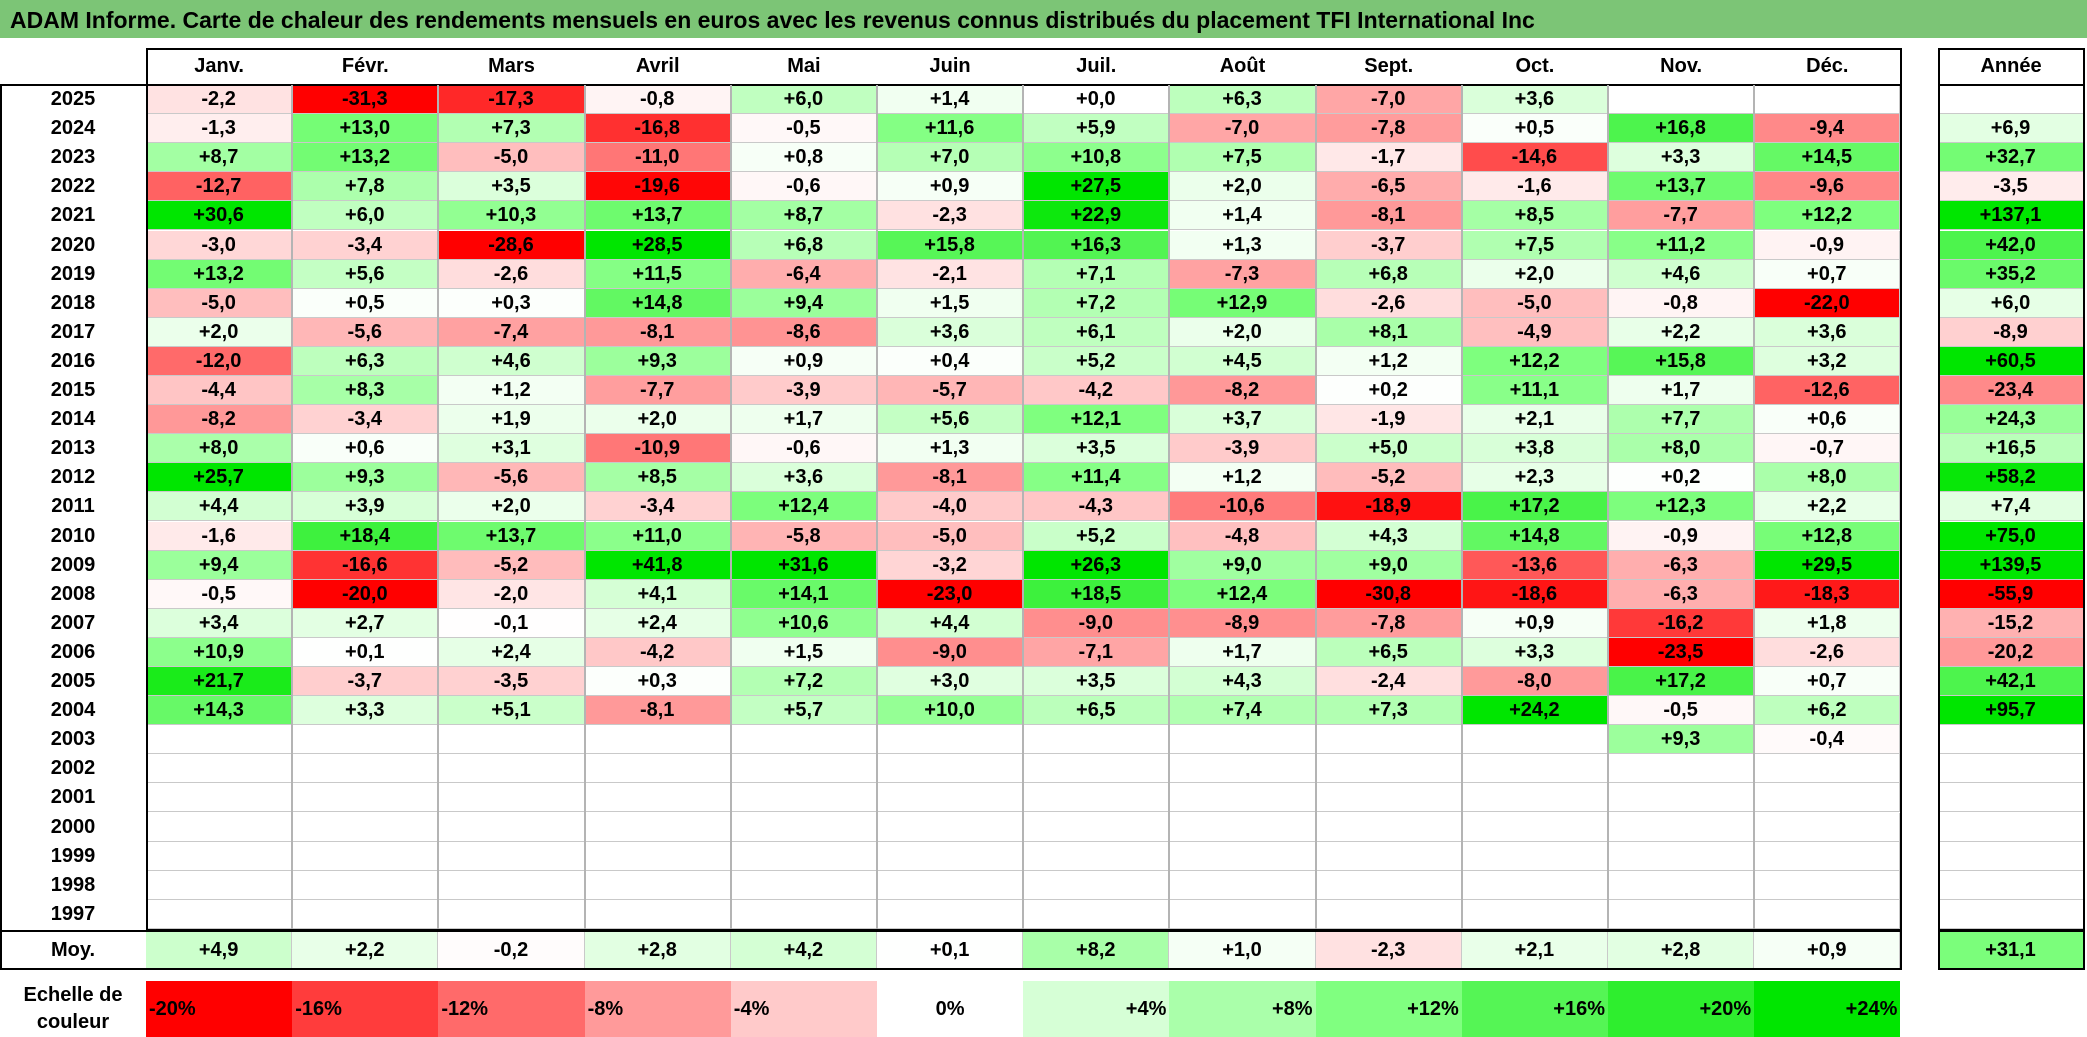  I want to click on heatmap-cell: +0,2, so click(1388, 391).